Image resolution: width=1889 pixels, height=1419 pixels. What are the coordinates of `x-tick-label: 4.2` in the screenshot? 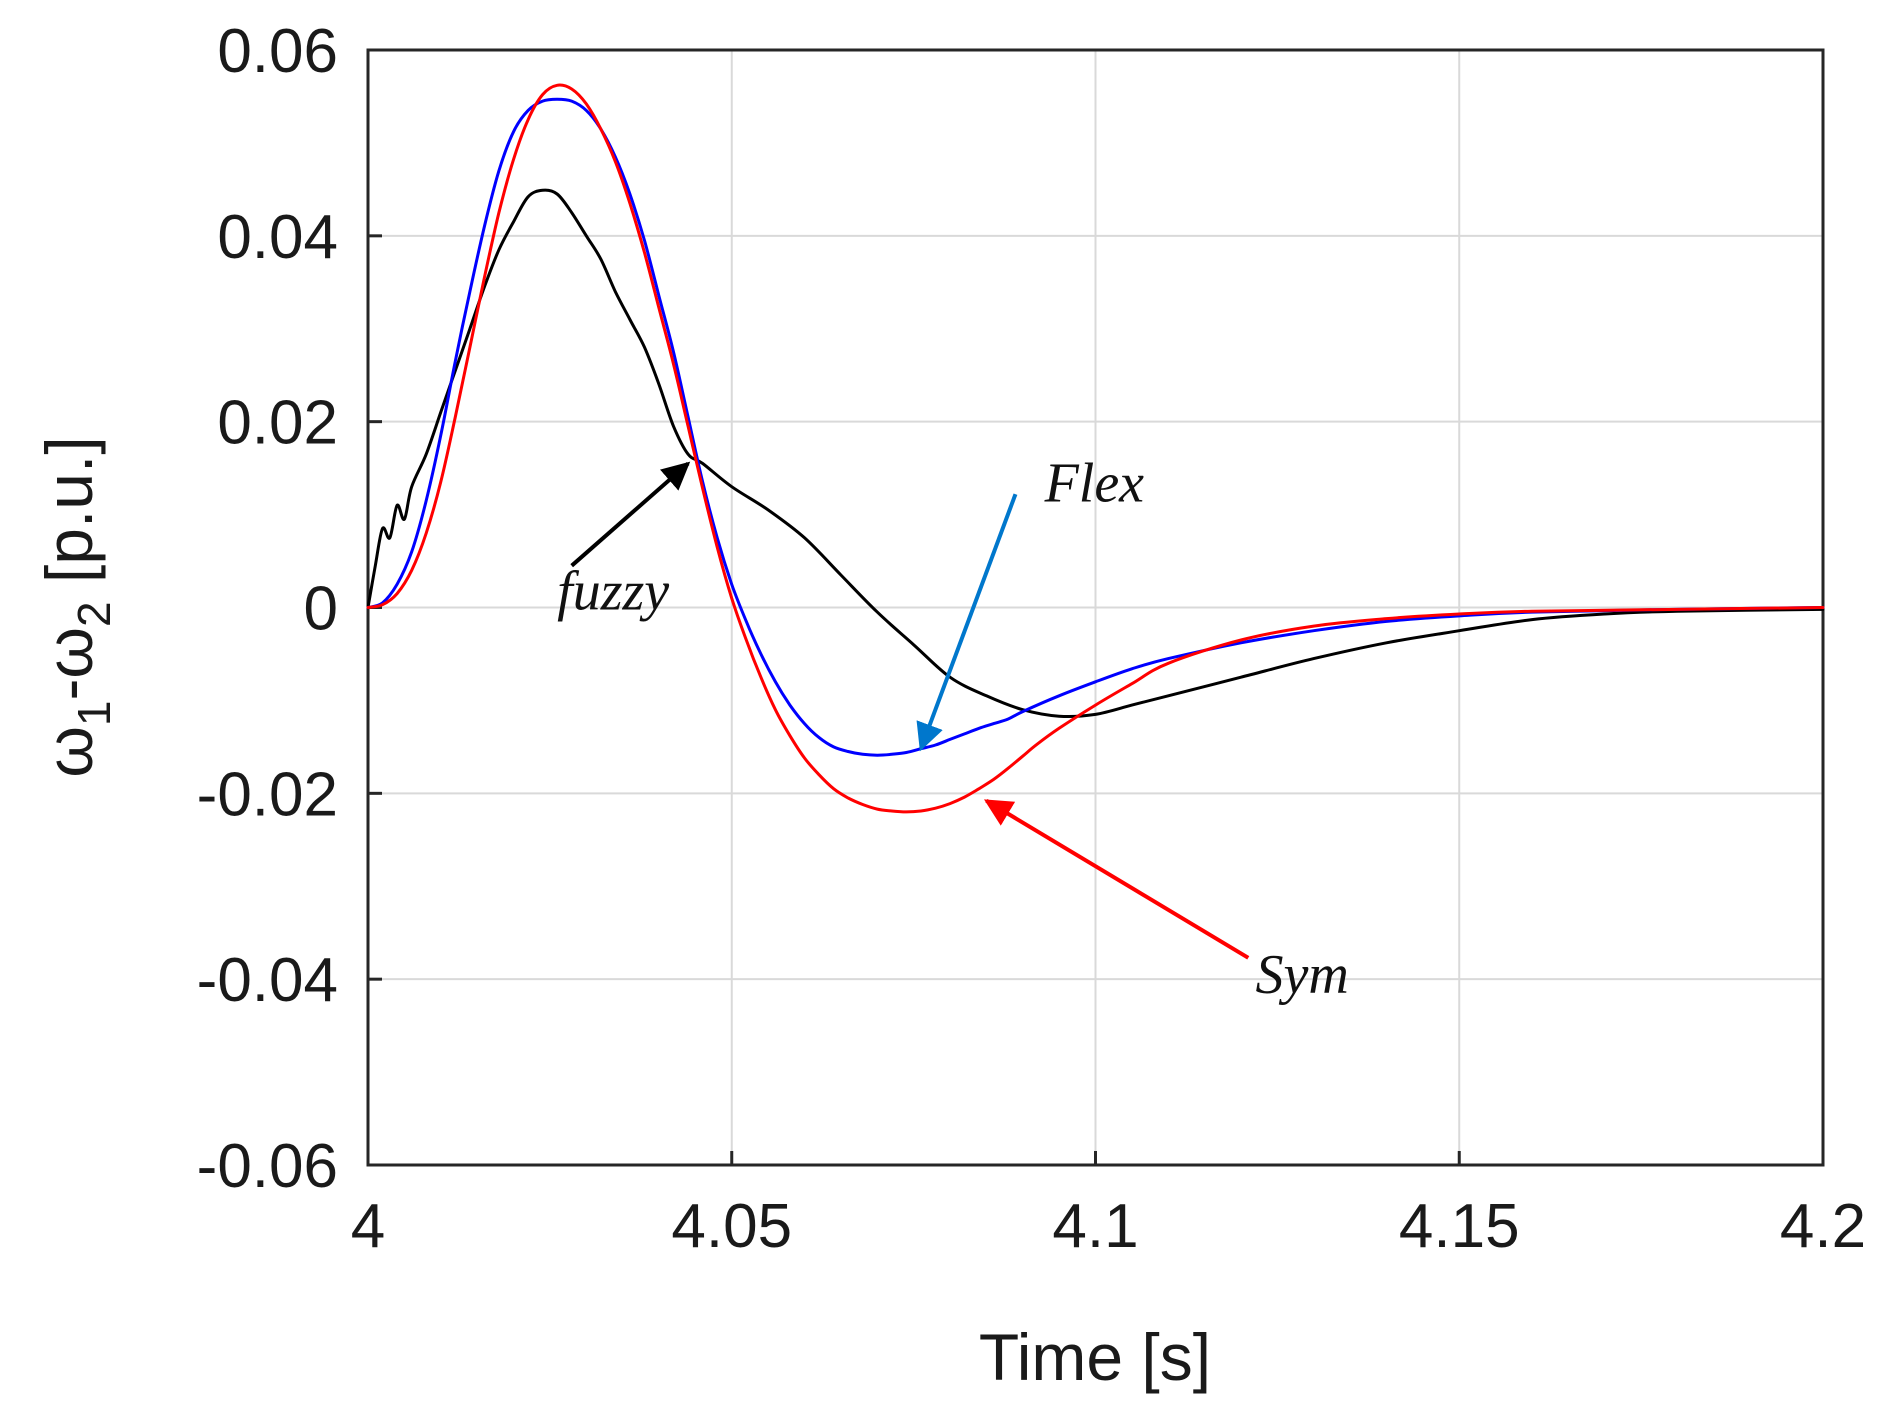 It's located at (1823, 1226).